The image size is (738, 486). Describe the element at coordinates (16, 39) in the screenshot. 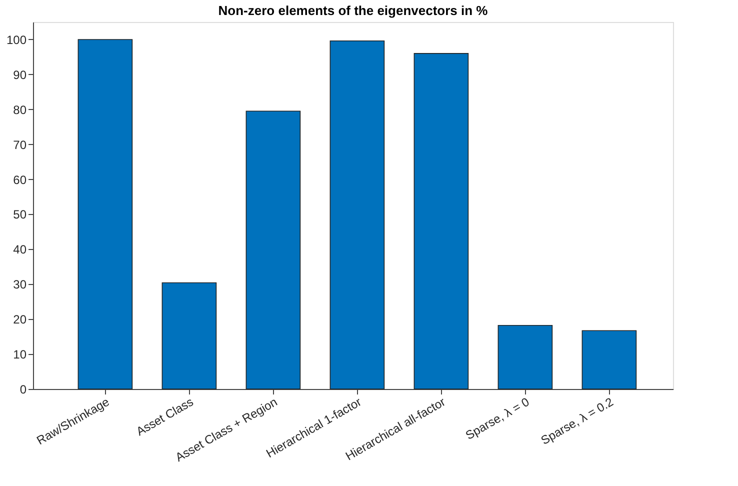

I see `y-tick-label: 100` at that location.